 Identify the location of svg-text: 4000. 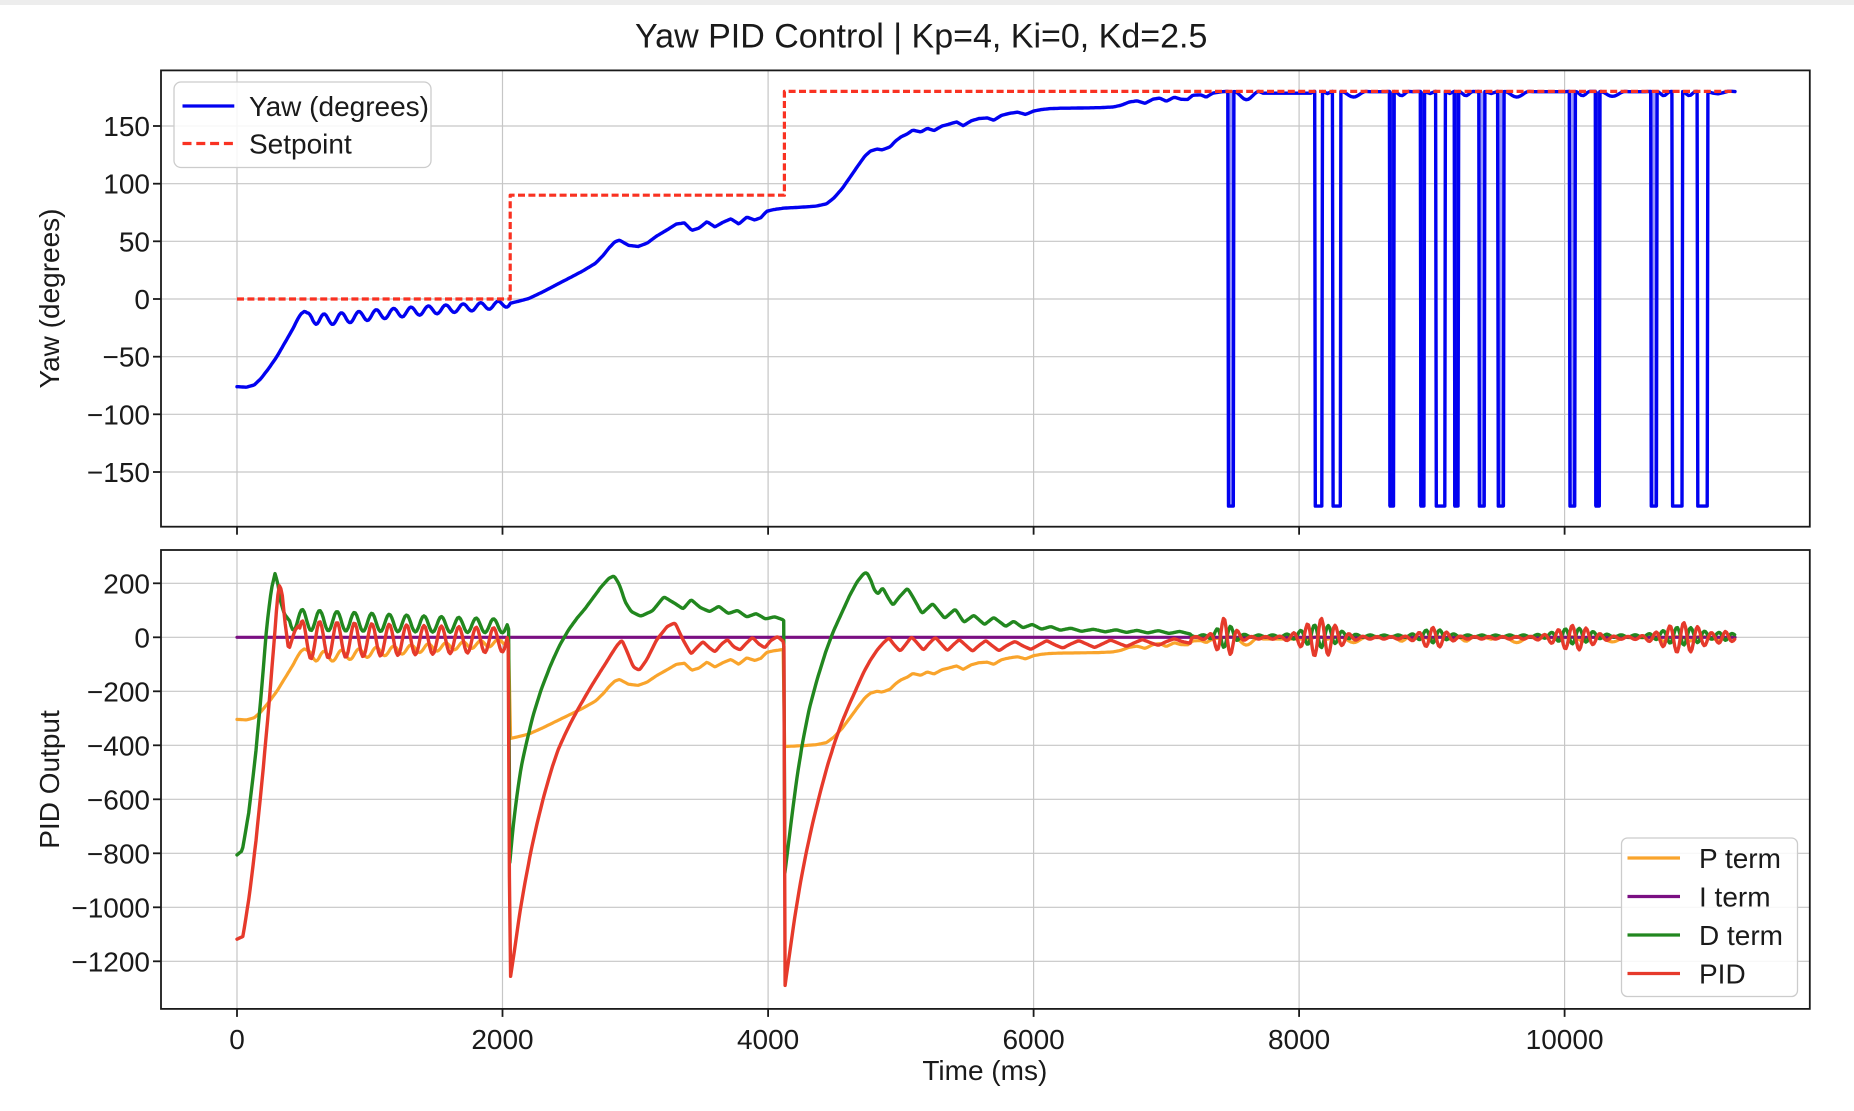
(768, 1039).